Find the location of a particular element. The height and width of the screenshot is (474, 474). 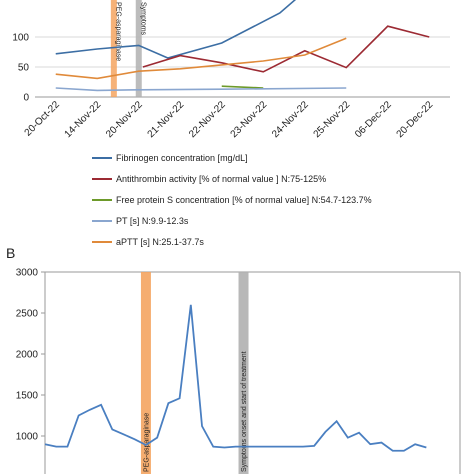

y-tick-label-a-1: 50 is located at coordinates (24, 68).